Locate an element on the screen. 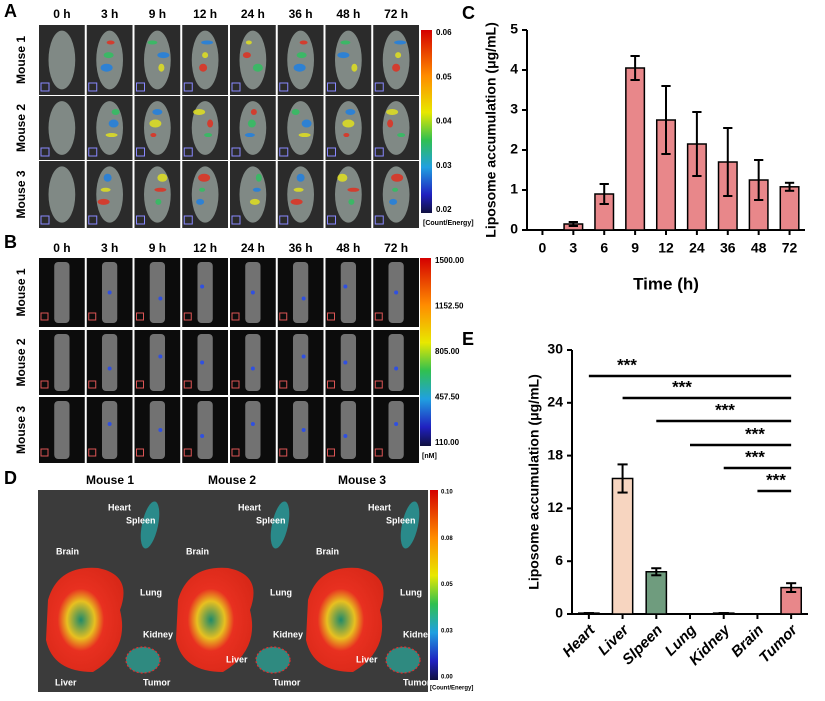 Image resolution: width=825 pixels, height=701 pixels. colorbar-label: 0.10 is located at coordinates (447, 493).